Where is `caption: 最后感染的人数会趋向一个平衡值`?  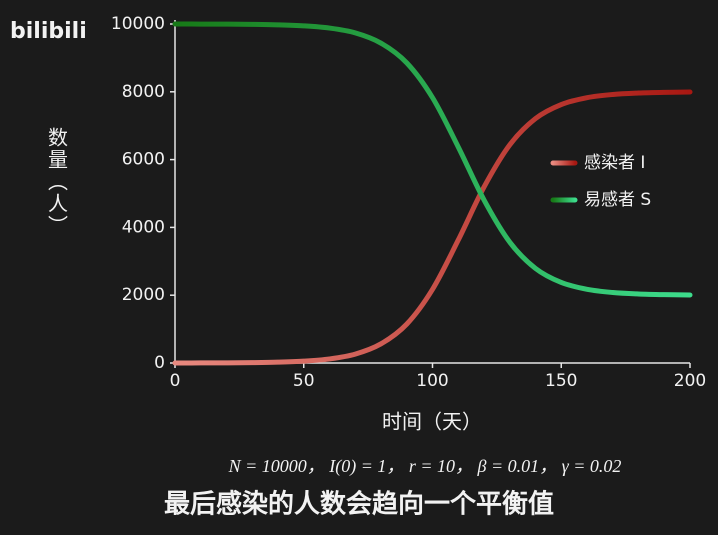
caption: 最后感染的人数会趋向一个平衡值 is located at coordinates (359, 504).